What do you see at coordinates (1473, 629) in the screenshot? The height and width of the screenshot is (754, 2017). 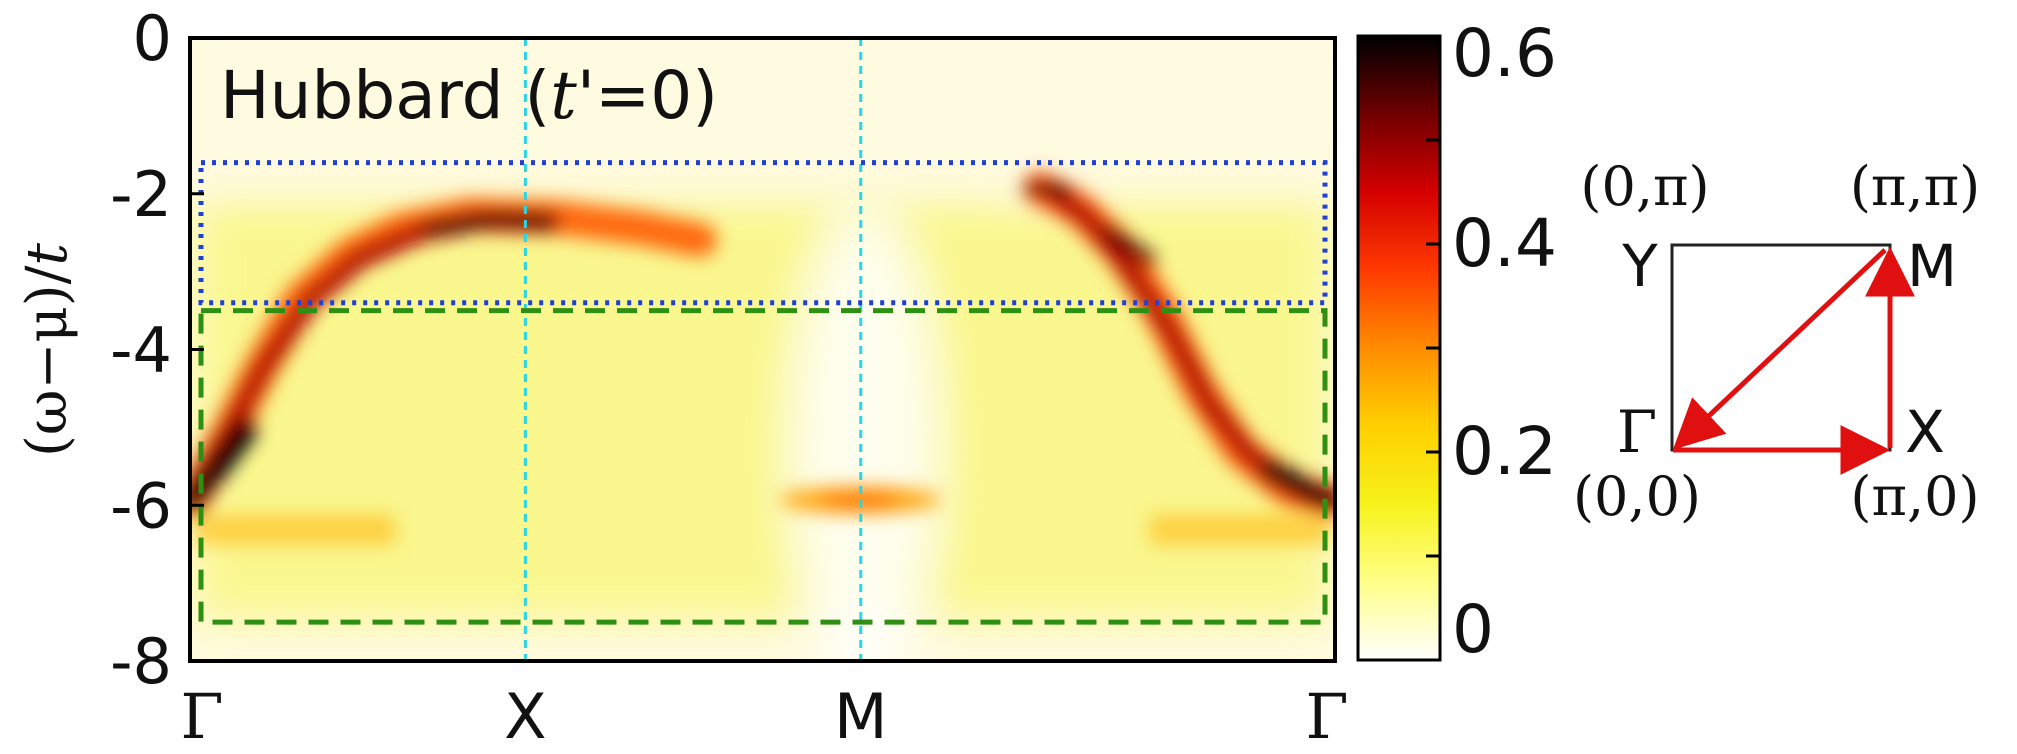 I see `colorbar-tick-label: 0` at bounding box center [1473, 629].